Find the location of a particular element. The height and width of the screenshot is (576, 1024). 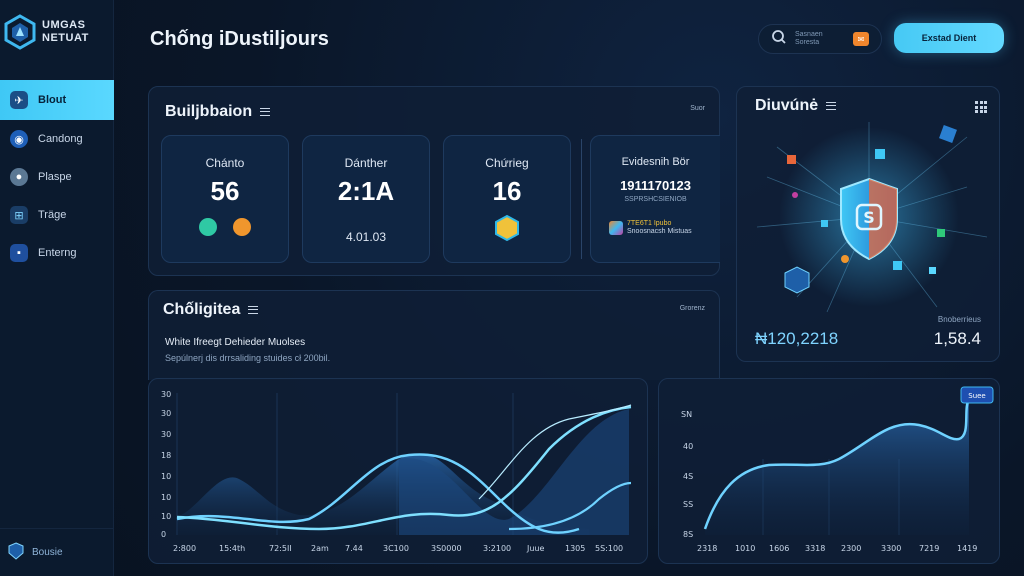

y-tick: SS is located at coordinates (688, 504).